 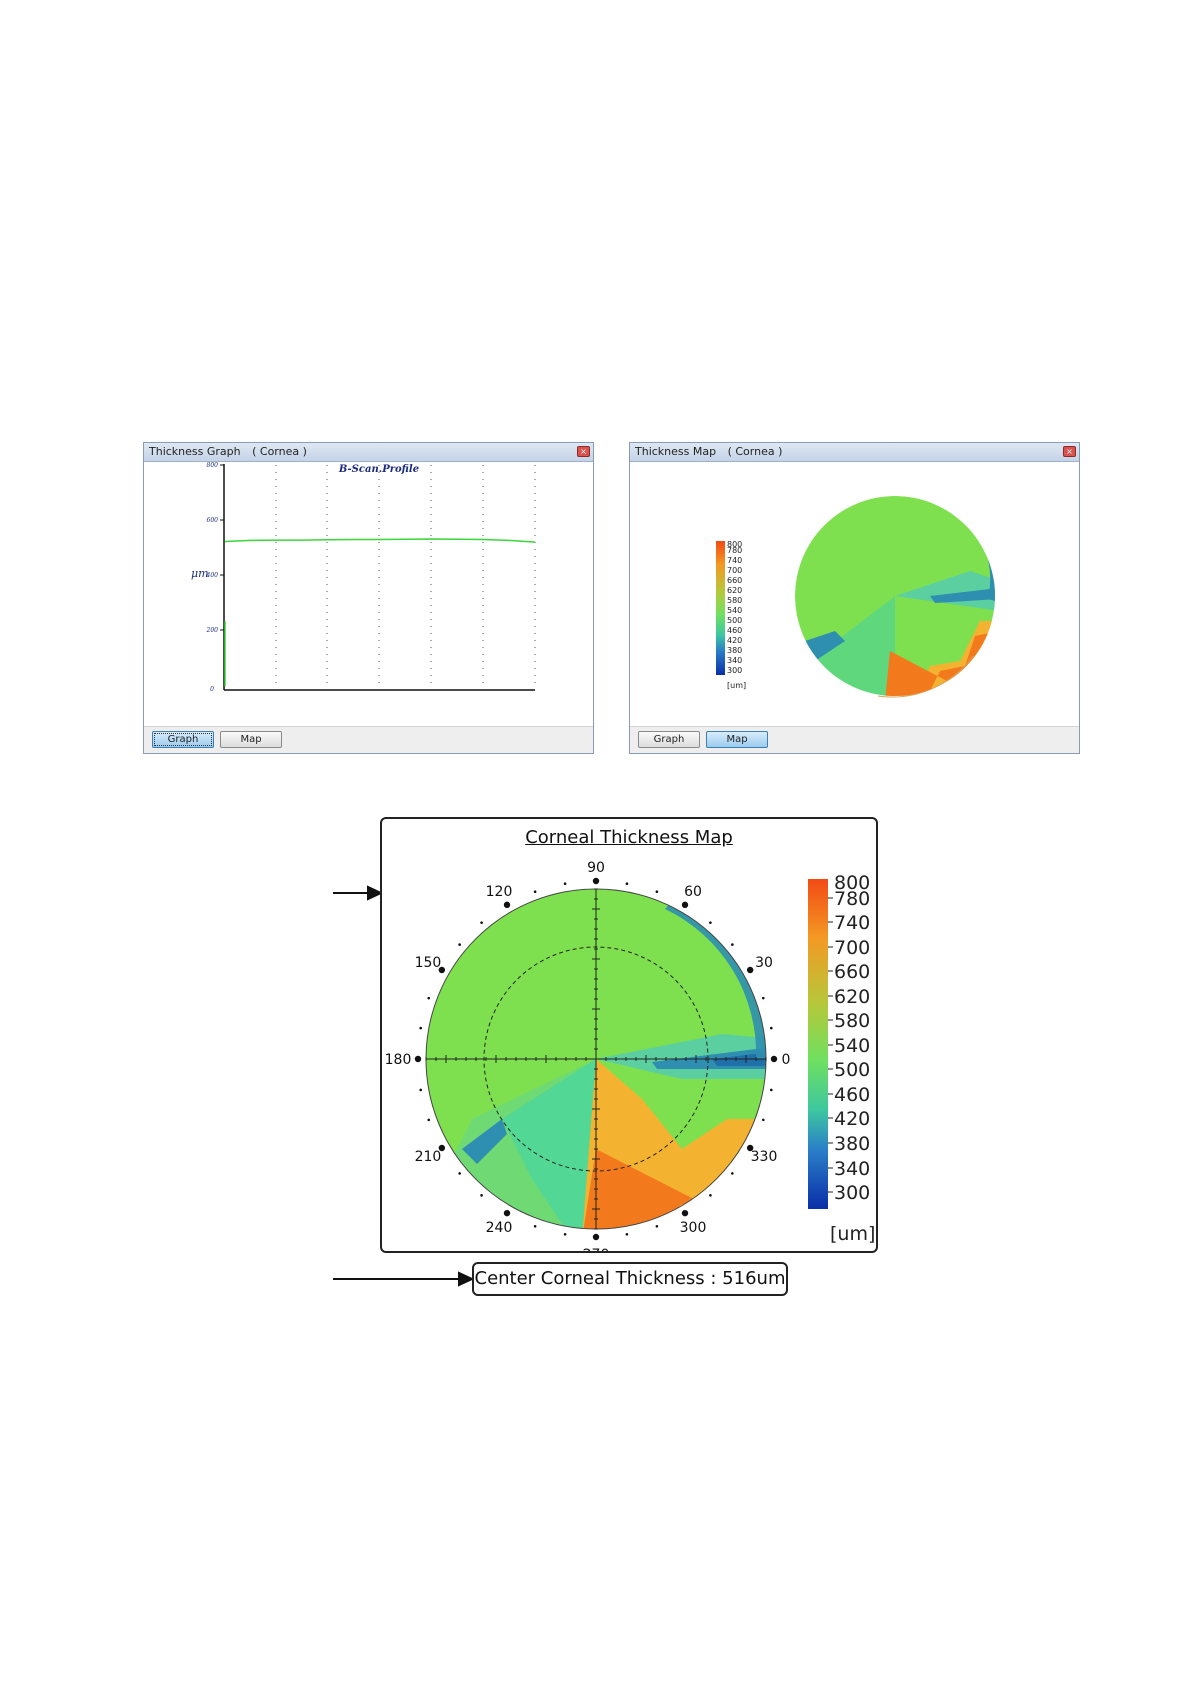 I want to click on scale-label: 740, so click(x=852, y=923).